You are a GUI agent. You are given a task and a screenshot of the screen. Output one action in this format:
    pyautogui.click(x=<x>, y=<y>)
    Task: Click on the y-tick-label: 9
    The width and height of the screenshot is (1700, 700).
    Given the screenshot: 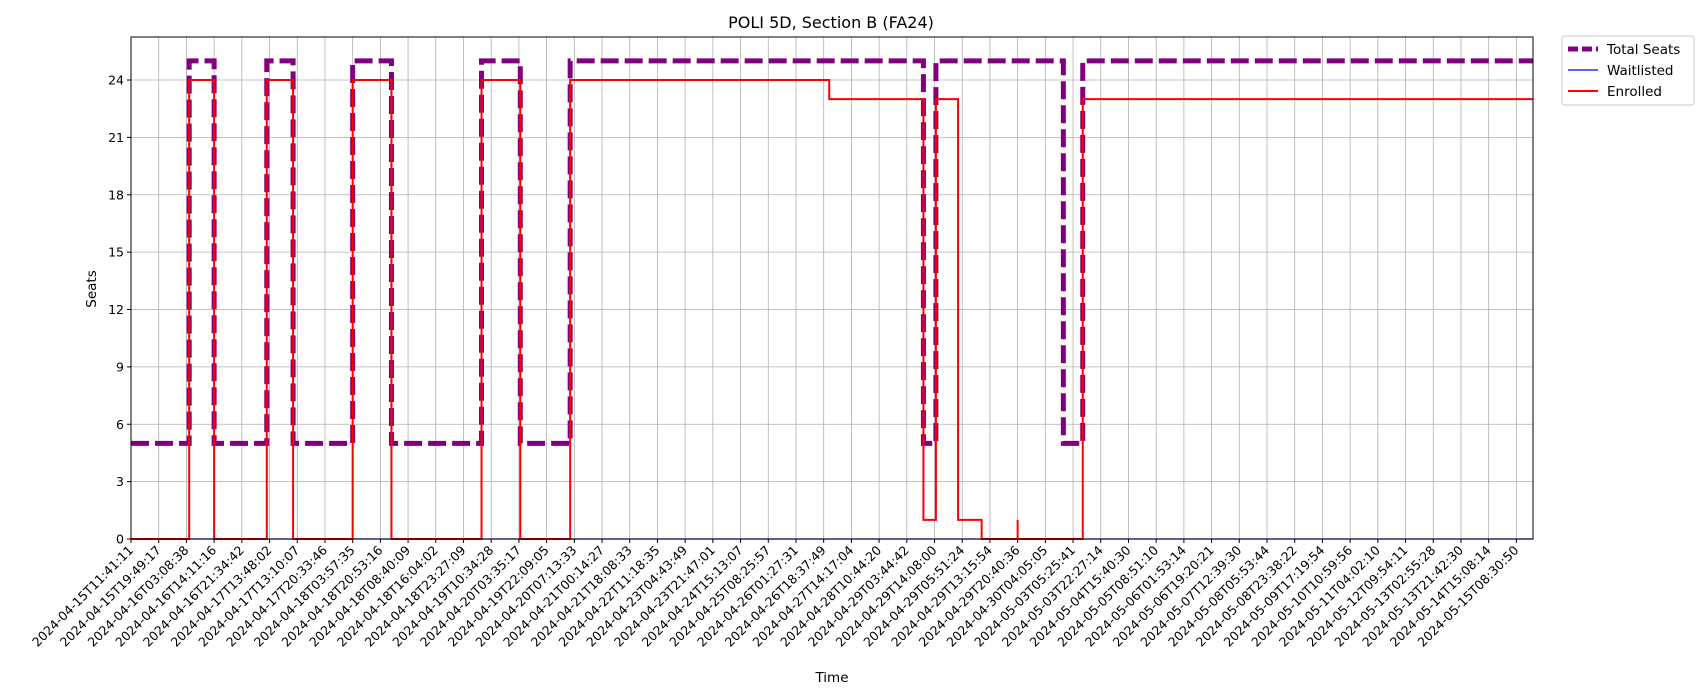 What is the action you would take?
    pyautogui.click(x=120, y=366)
    